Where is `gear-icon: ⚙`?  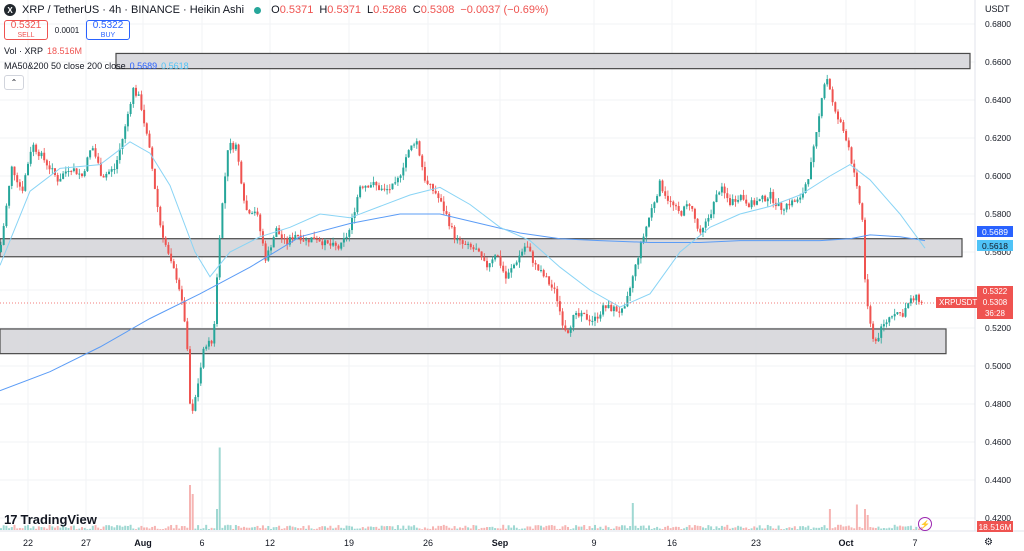 gear-icon: ⚙ is located at coordinates (988, 542).